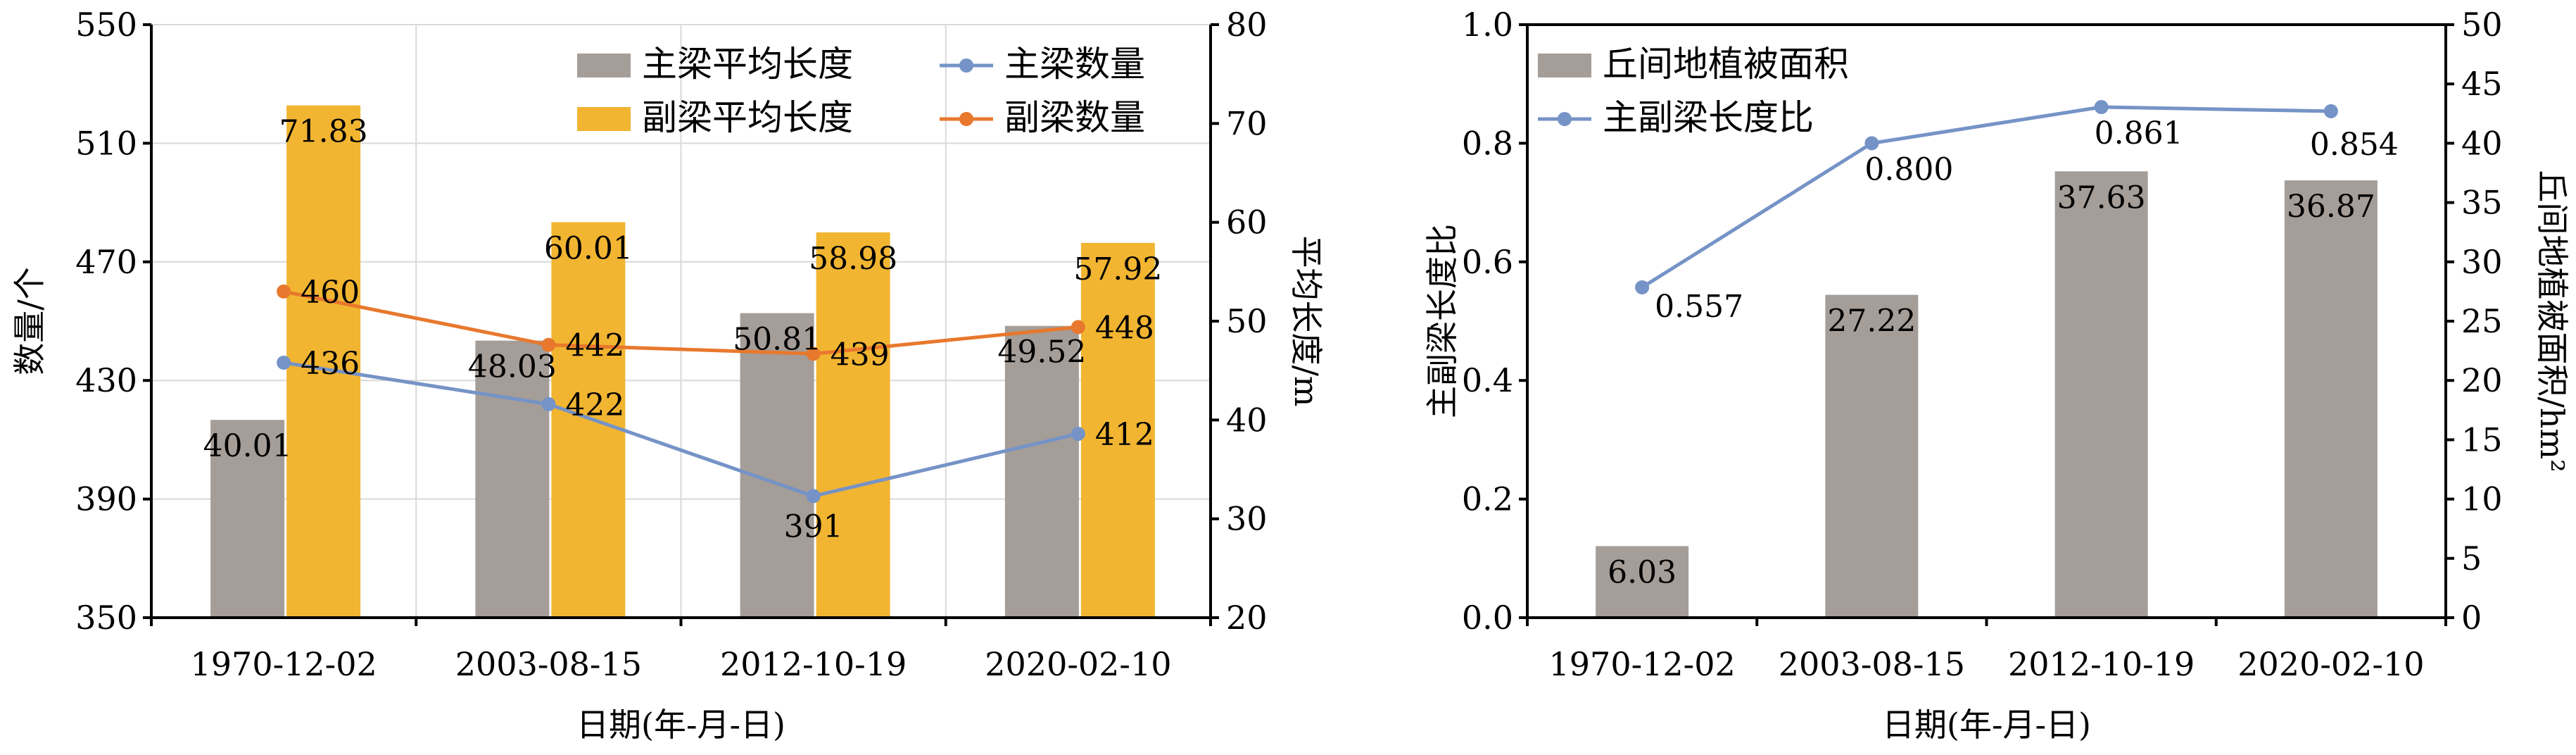  Describe the element at coordinates (2482, 203) in the screenshot. I see `y-right-tick-label: 35` at that location.